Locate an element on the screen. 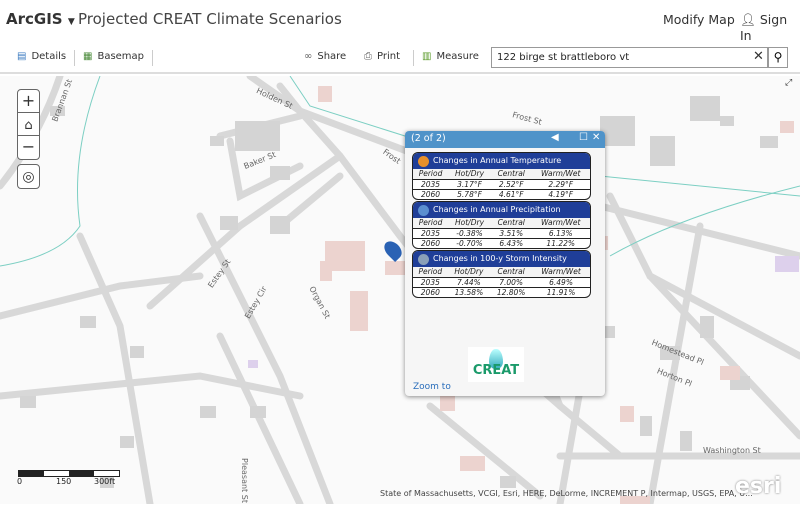 This screenshot has height=507, width=800. zoom-in-button: + is located at coordinates (28, 101).